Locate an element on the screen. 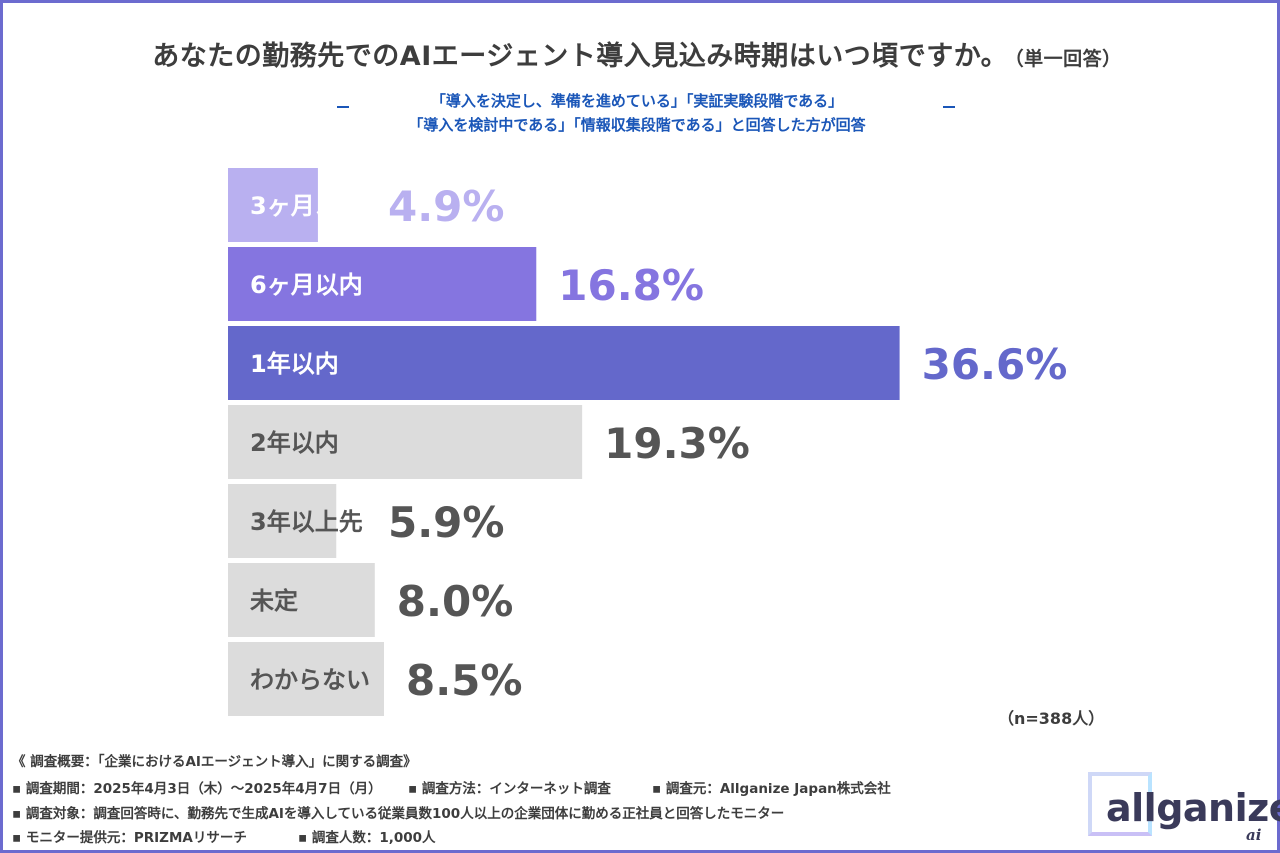 This screenshot has width=1280, height=853. title-unit: （単一回答） is located at coordinates (1068, 59).